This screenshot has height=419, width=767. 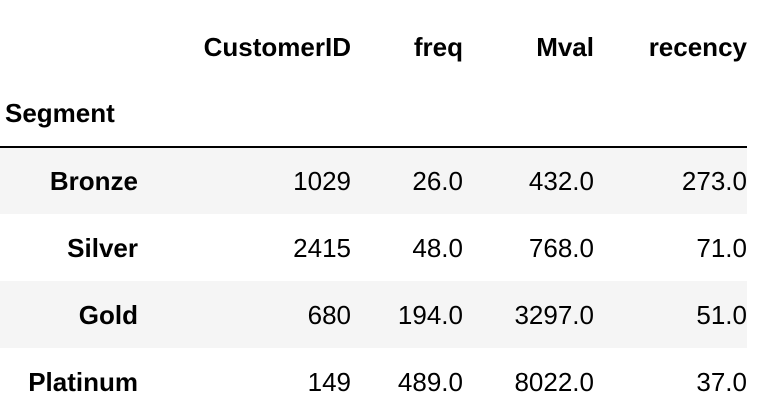 I want to click on table-cell-recency: 37.0, so click(x=721, y=381).